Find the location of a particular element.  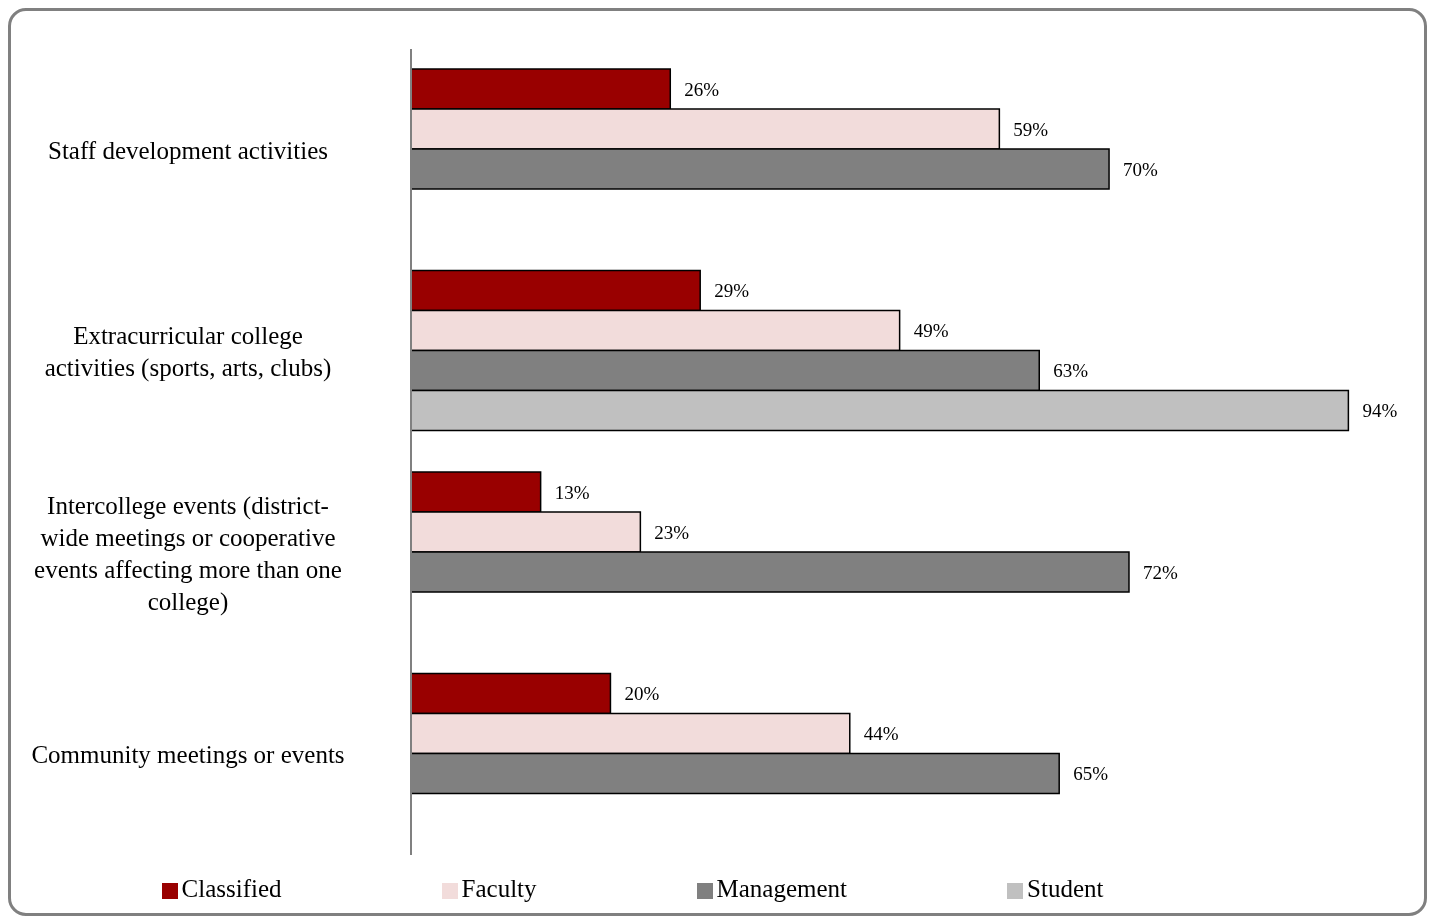

legend-label: Faculty is located at coordinates (499, 888).